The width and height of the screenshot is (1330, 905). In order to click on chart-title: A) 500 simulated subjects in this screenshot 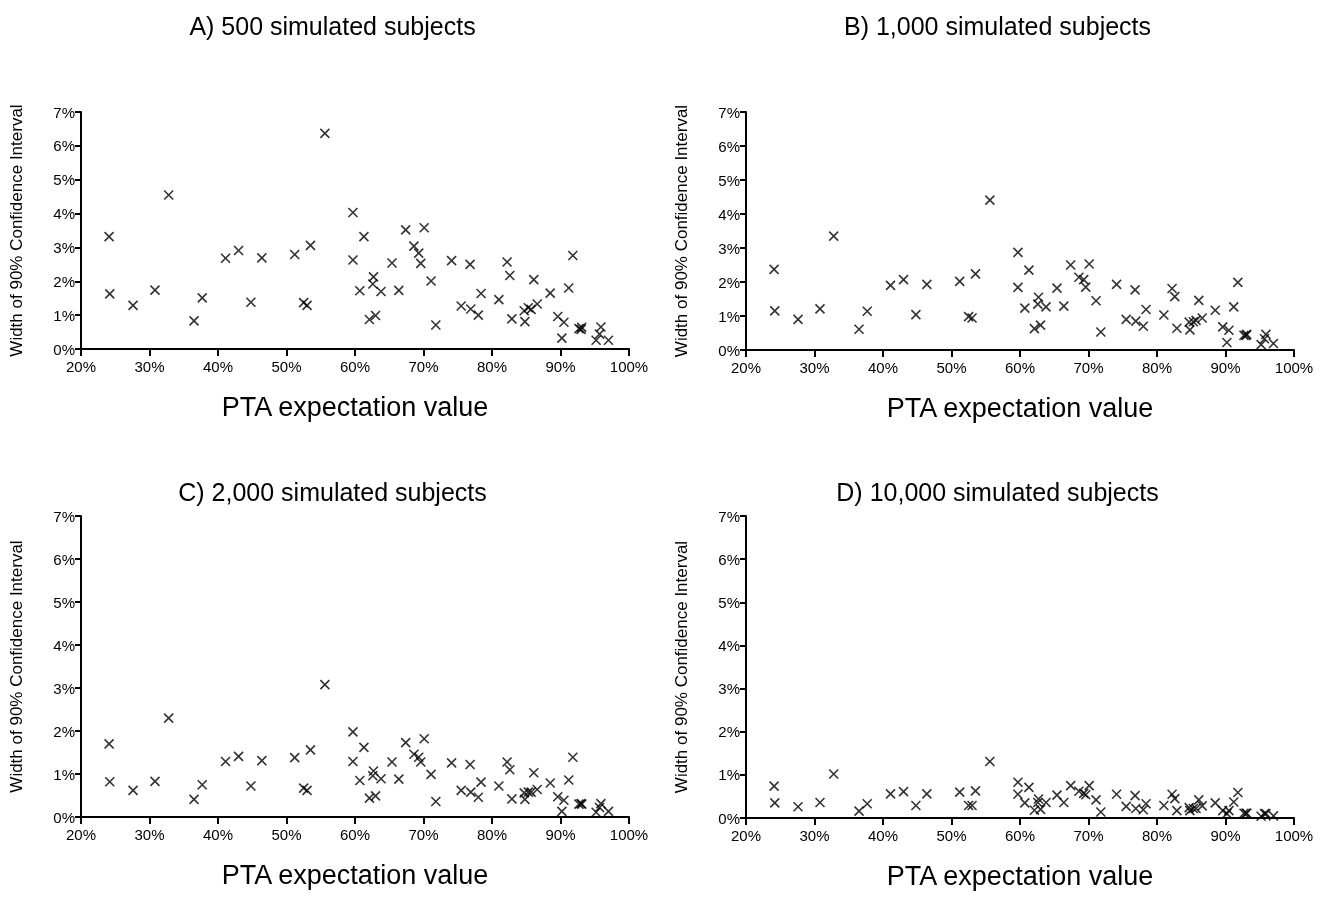, I will do `click(332, 25)`.